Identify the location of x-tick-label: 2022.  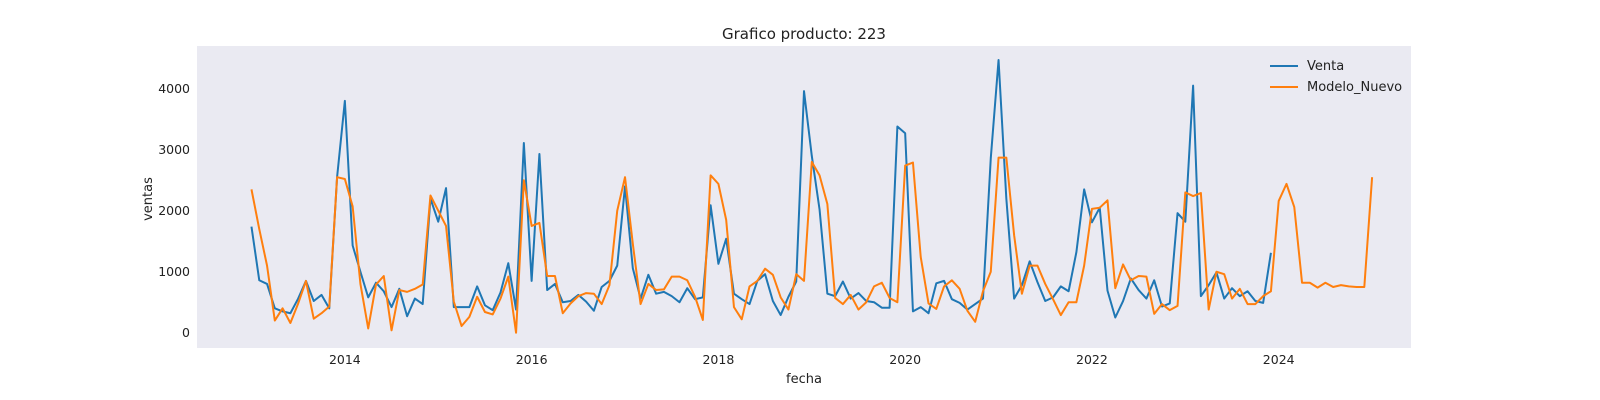
(1092, 359).